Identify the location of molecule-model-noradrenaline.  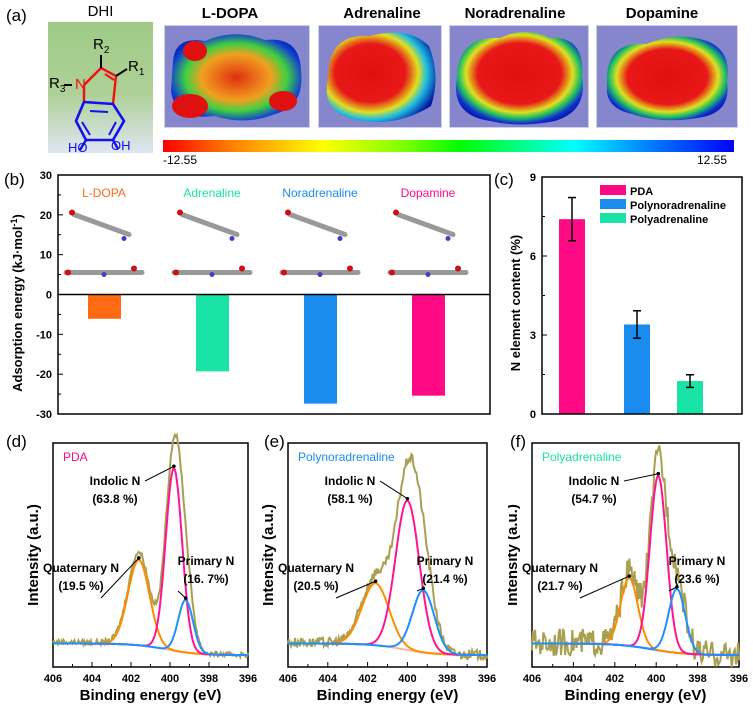
(320, 243).